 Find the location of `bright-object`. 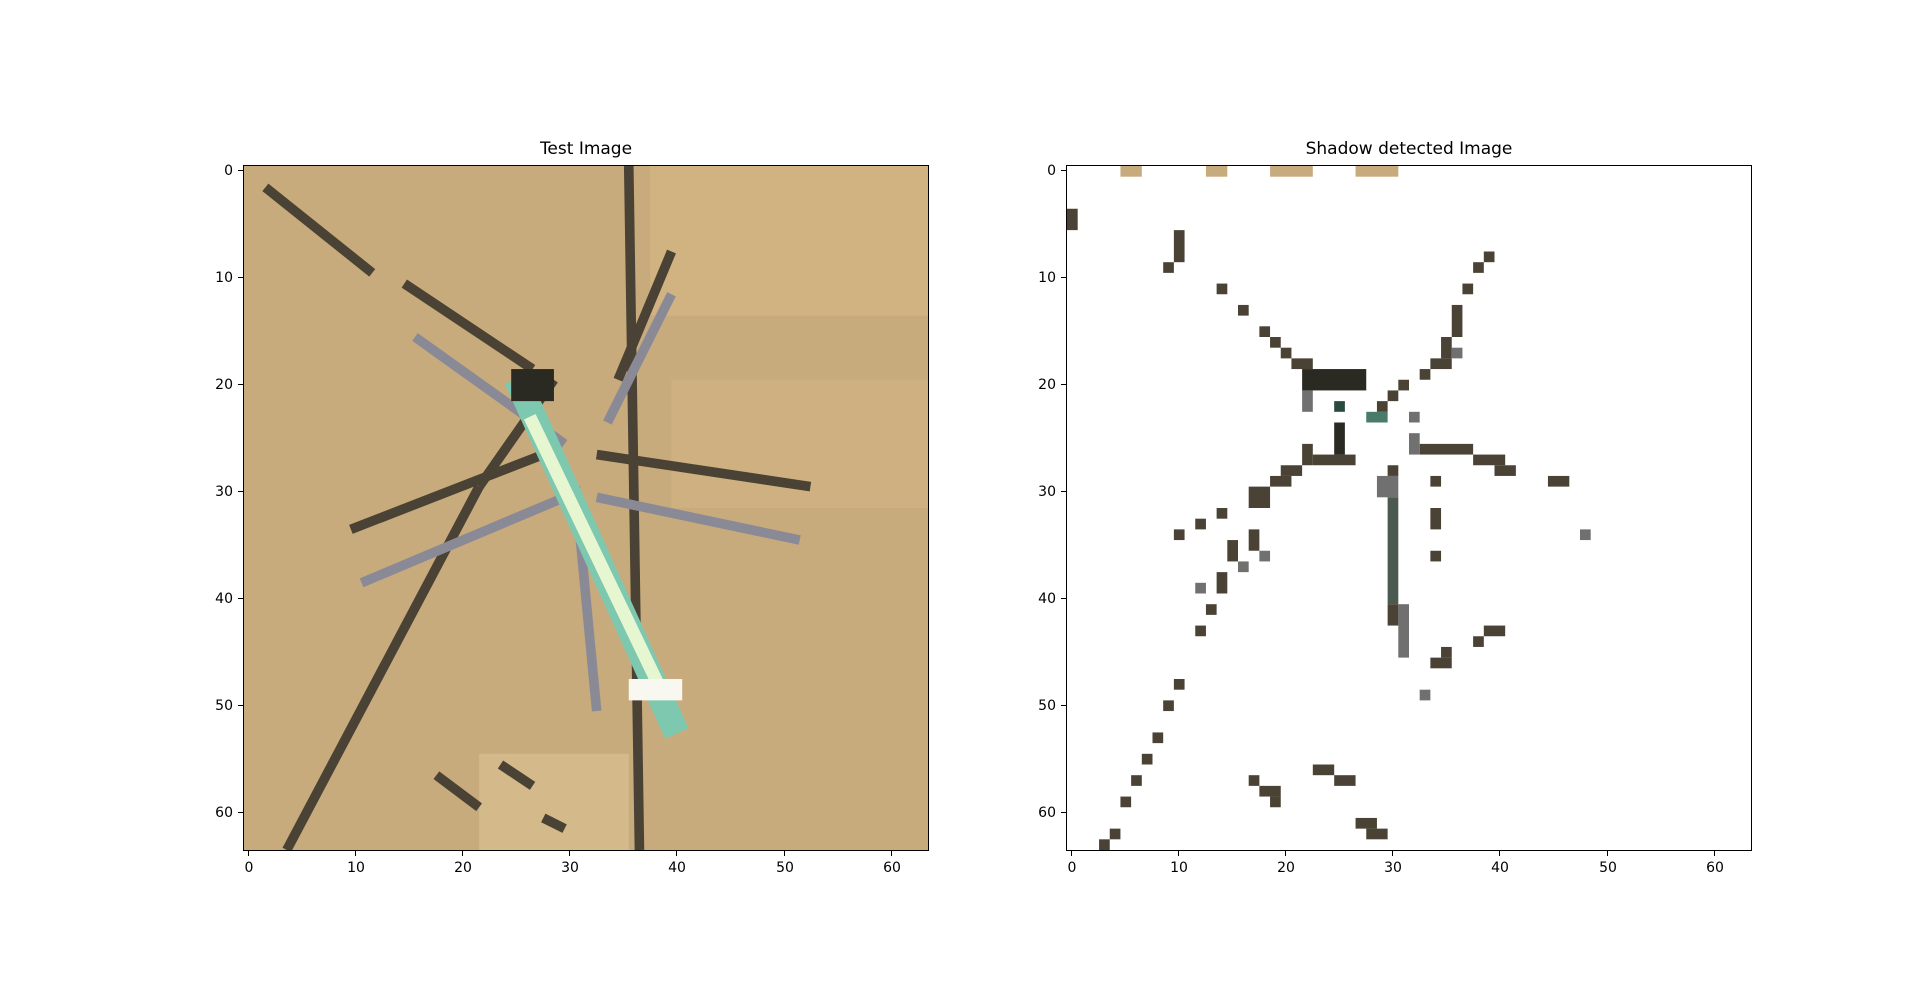

bright-object is located at coordinates (596, 554).